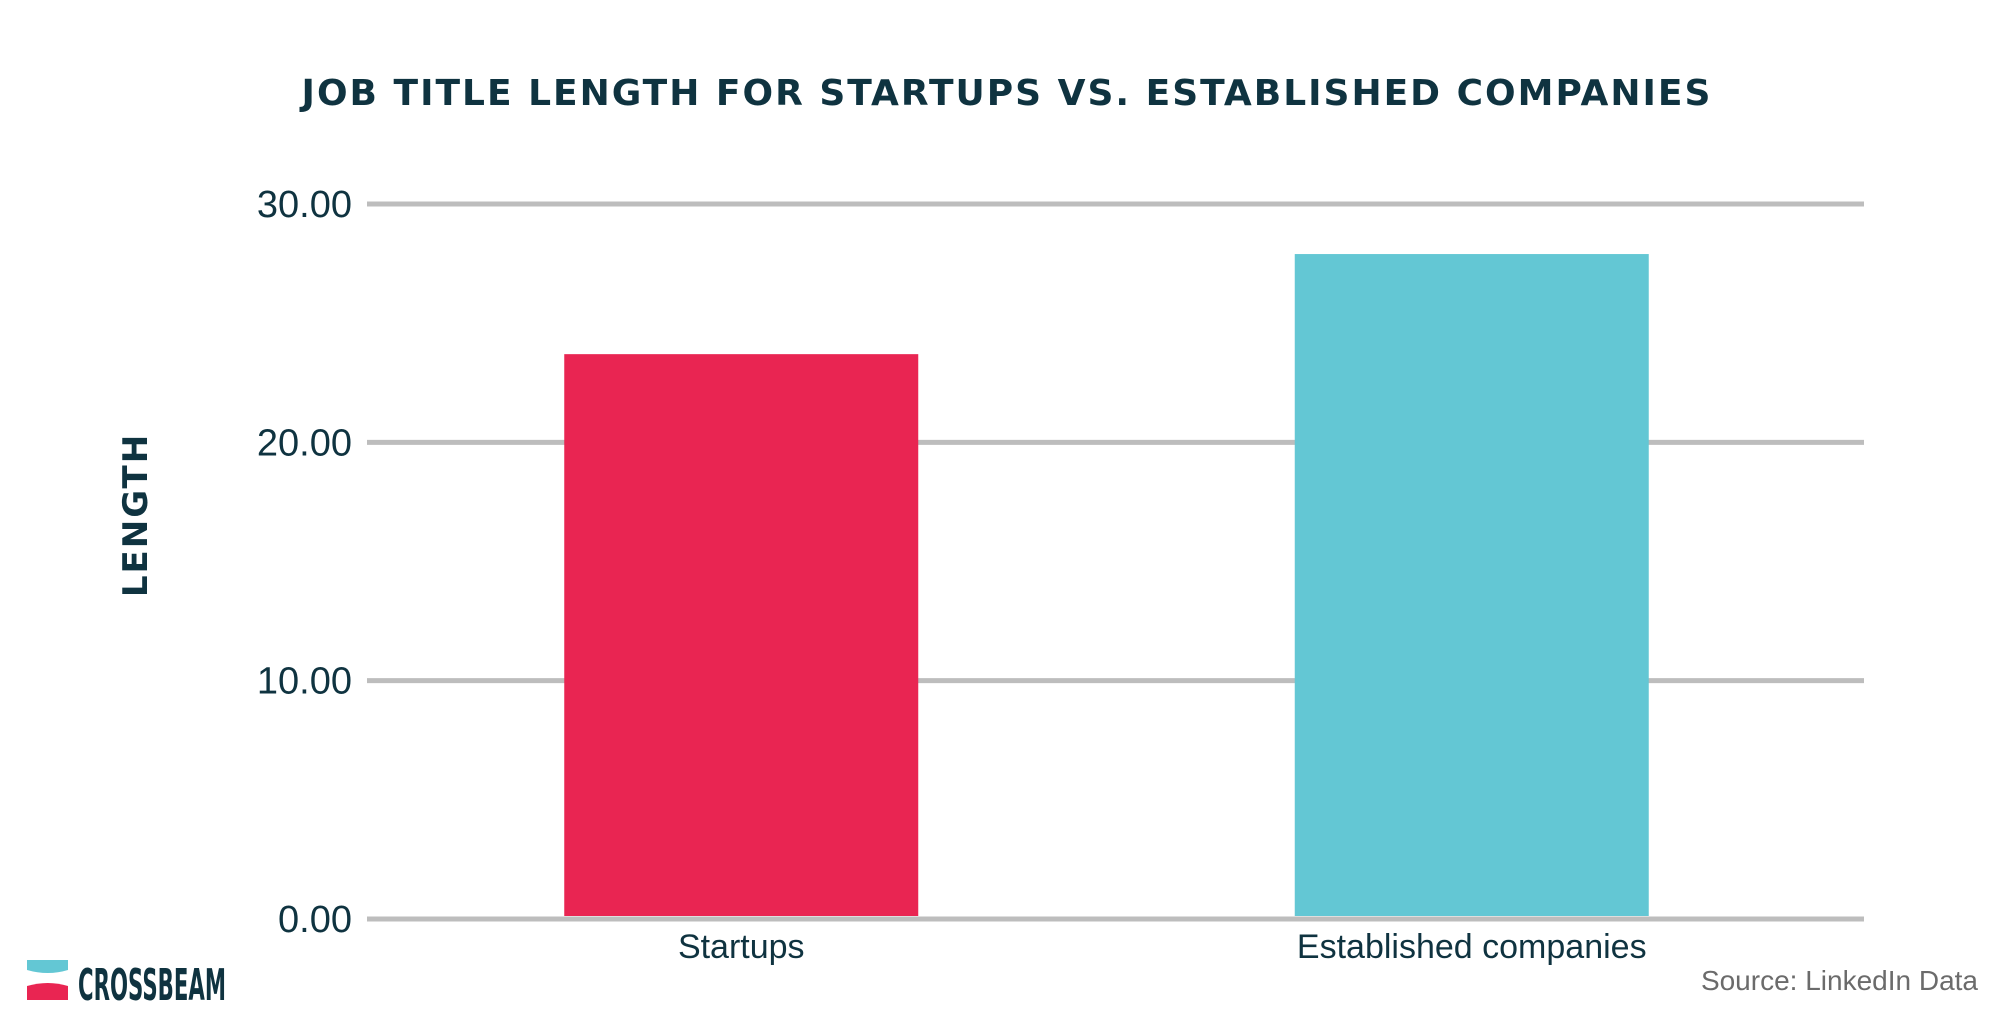  Describe the element at coordinates (1162, 947) in the screenshot. I see `x-tick-labels: Startups Established companies` at that location.